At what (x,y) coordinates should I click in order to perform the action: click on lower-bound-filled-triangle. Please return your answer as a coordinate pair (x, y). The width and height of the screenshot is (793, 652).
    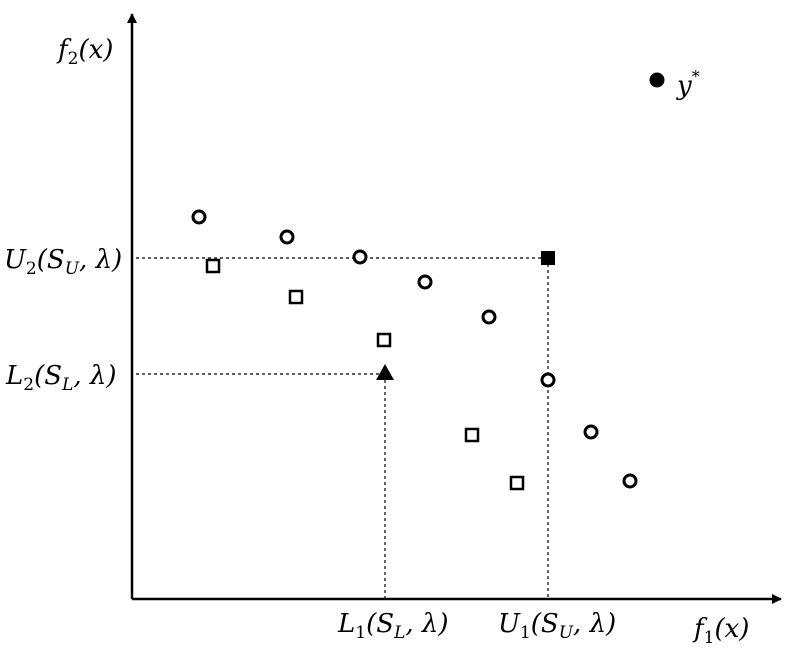
    Looking at the image, I should click on (385, 372).